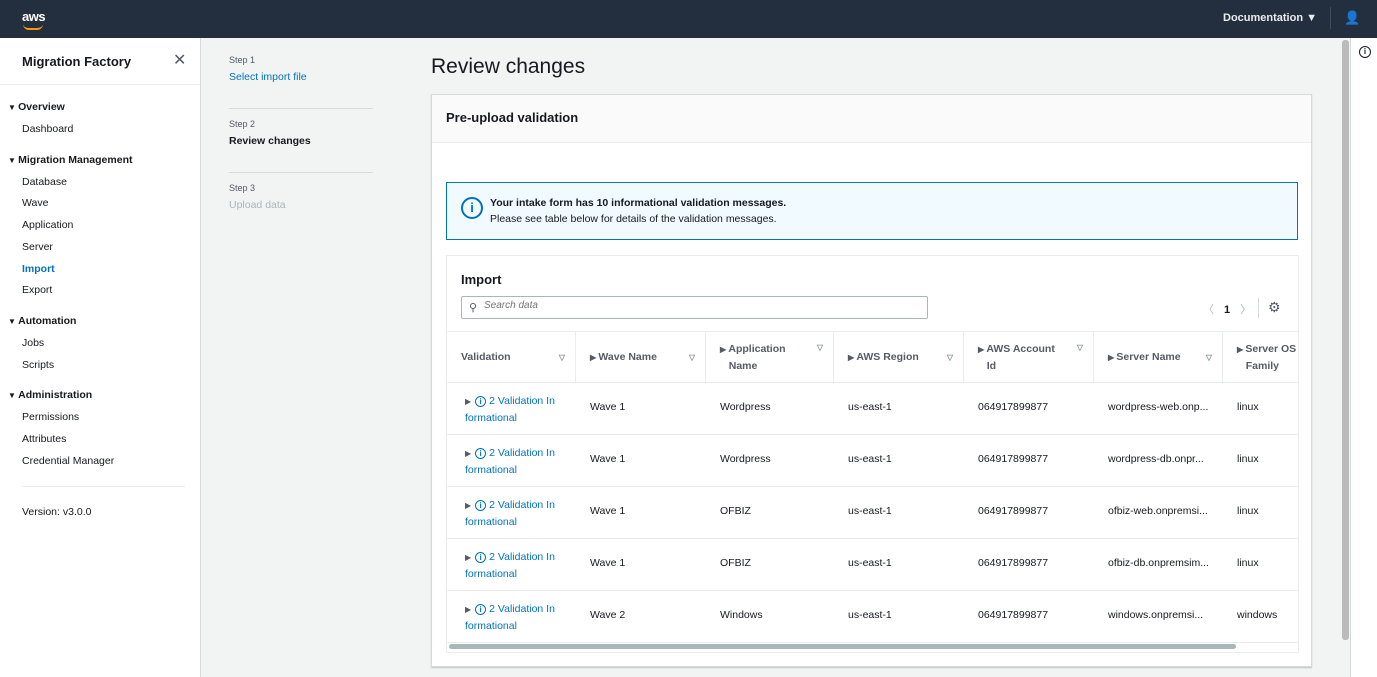 Image resolution: width=1377 pixels, height=677 pixels. I want to click on version: Version: v3.0.0, so click(57, 512).